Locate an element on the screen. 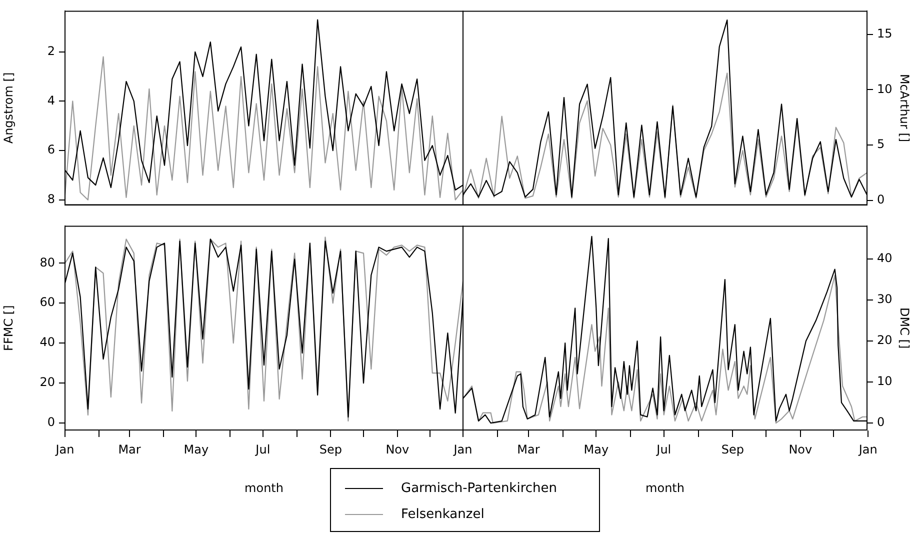 This screenshot has height=538, width=913. y-tick-label: 80 is located at coordinates (47, 262).